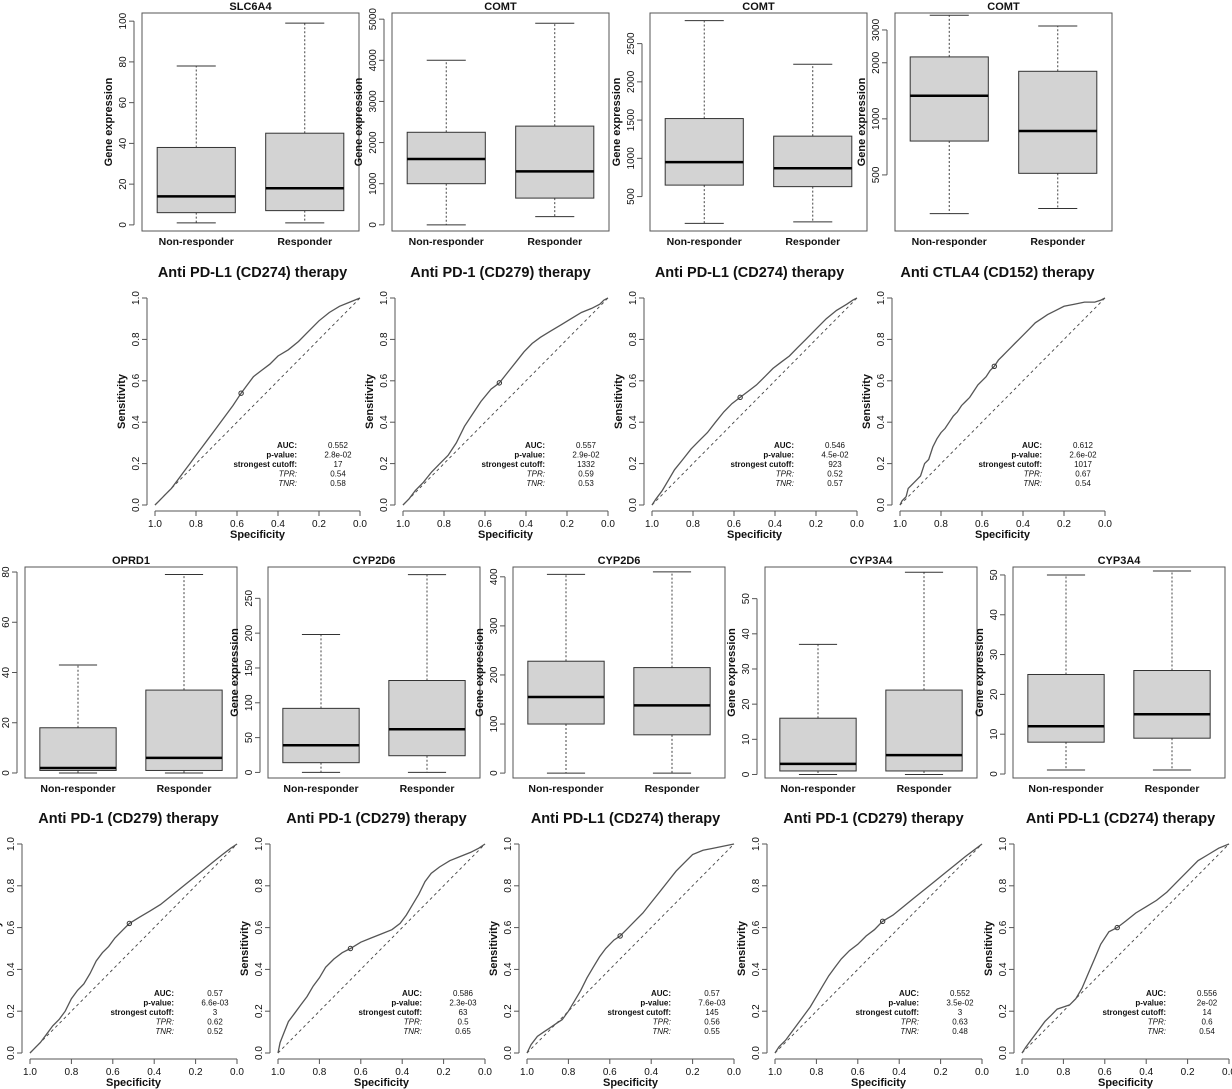 This screenshot has width=1232, height=1089. I want to click on y-tick-label: 10, so click(746, 739).